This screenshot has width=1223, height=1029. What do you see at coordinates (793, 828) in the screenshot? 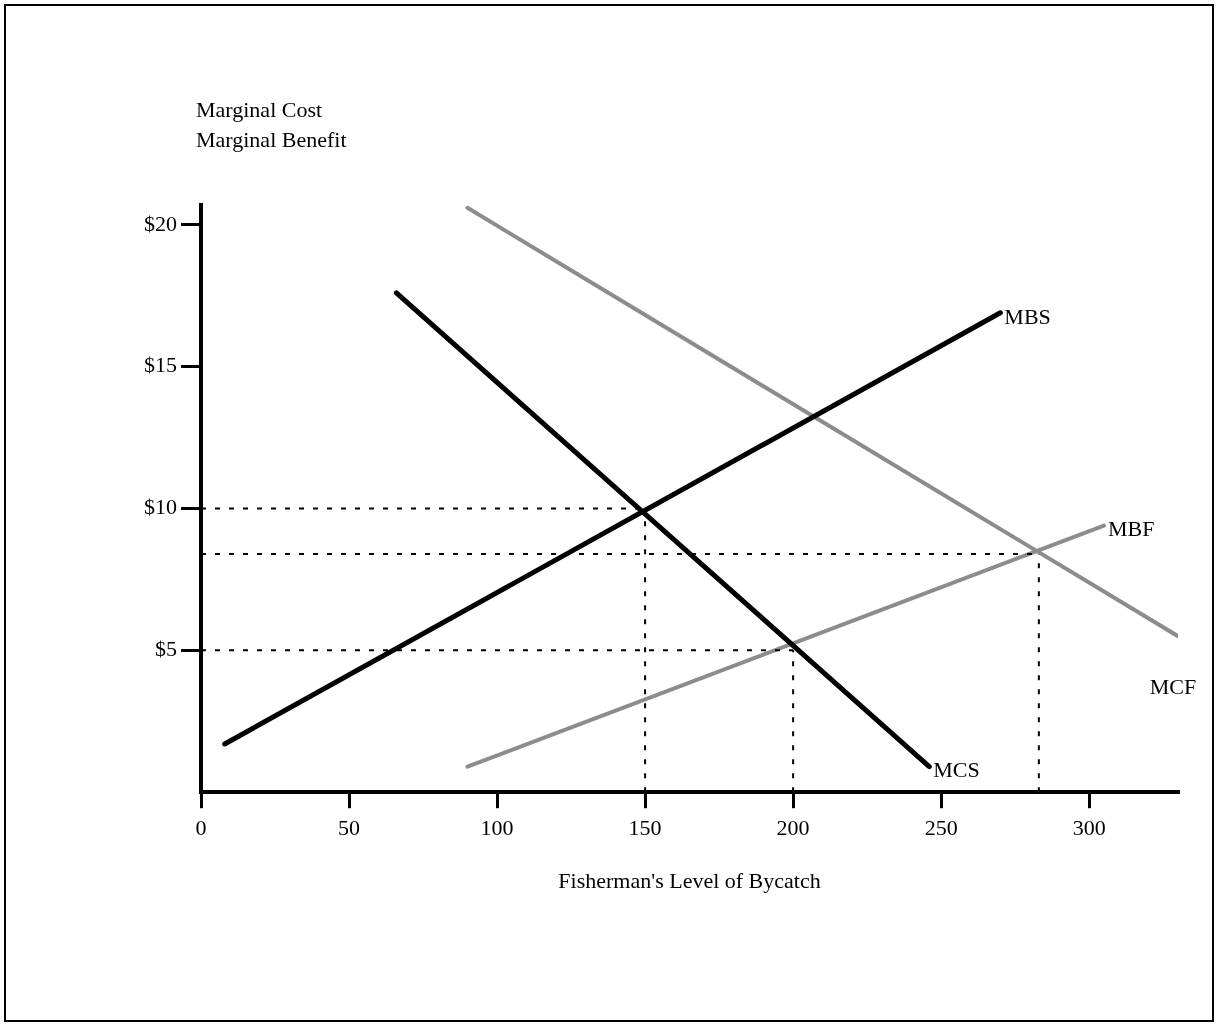
I see `x-tick-label: 200` at bounding box center [793, 828].